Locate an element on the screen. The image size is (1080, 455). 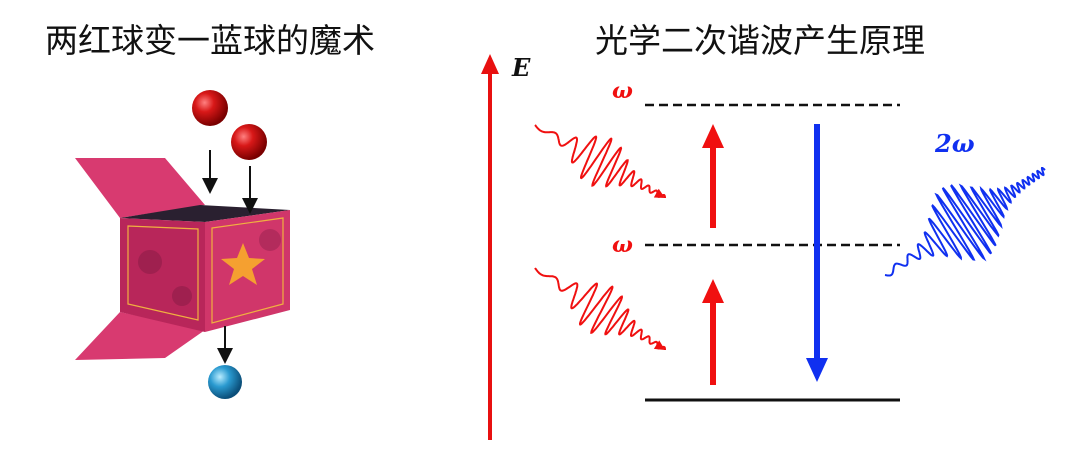
right-title: 光学二次谐波产生原理 is located at coordinates (760, 40).